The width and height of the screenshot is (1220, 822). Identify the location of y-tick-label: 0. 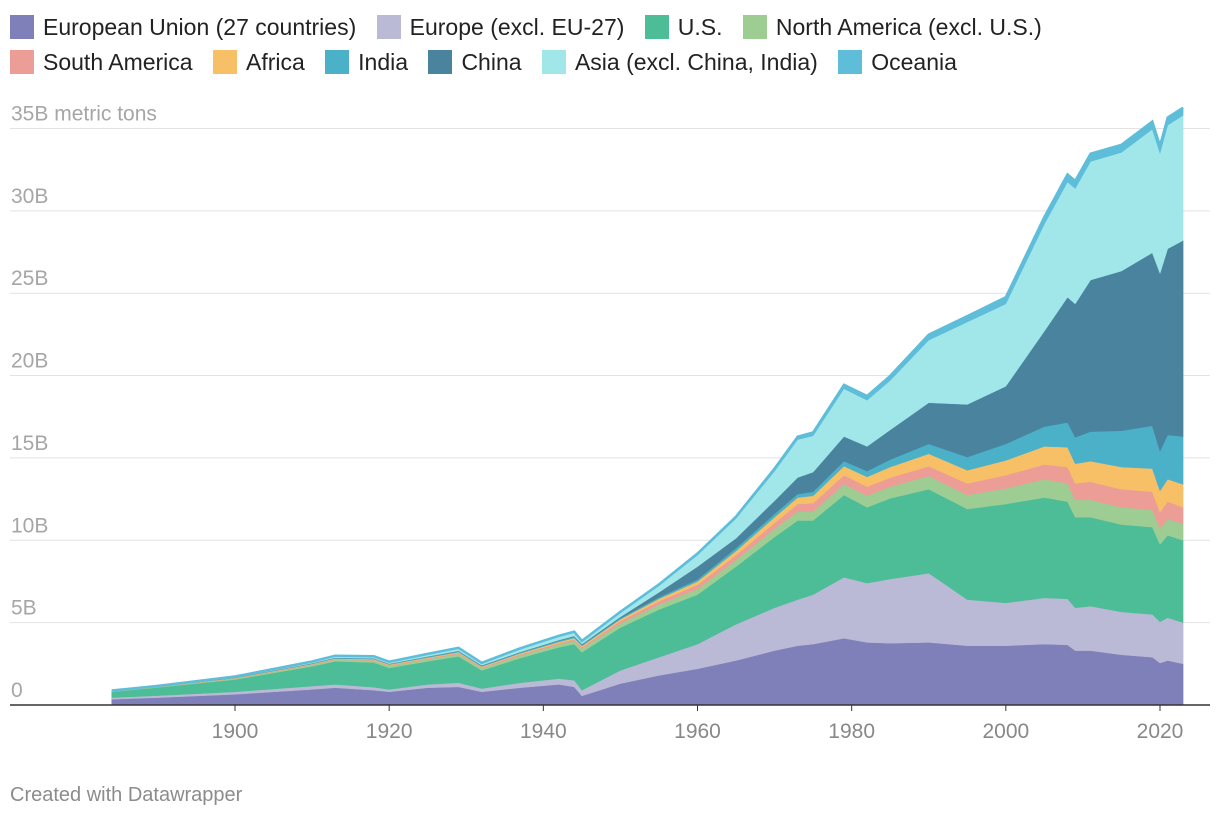
(17, 690).